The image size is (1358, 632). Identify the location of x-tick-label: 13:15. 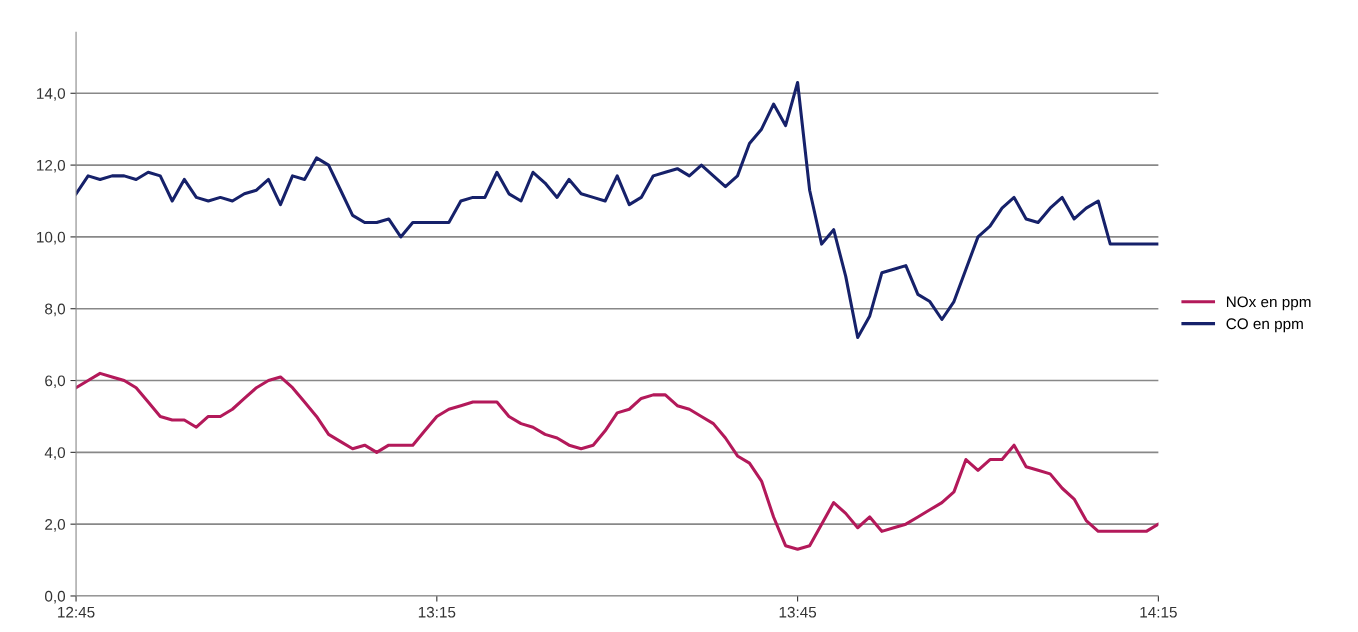
(437, 612).